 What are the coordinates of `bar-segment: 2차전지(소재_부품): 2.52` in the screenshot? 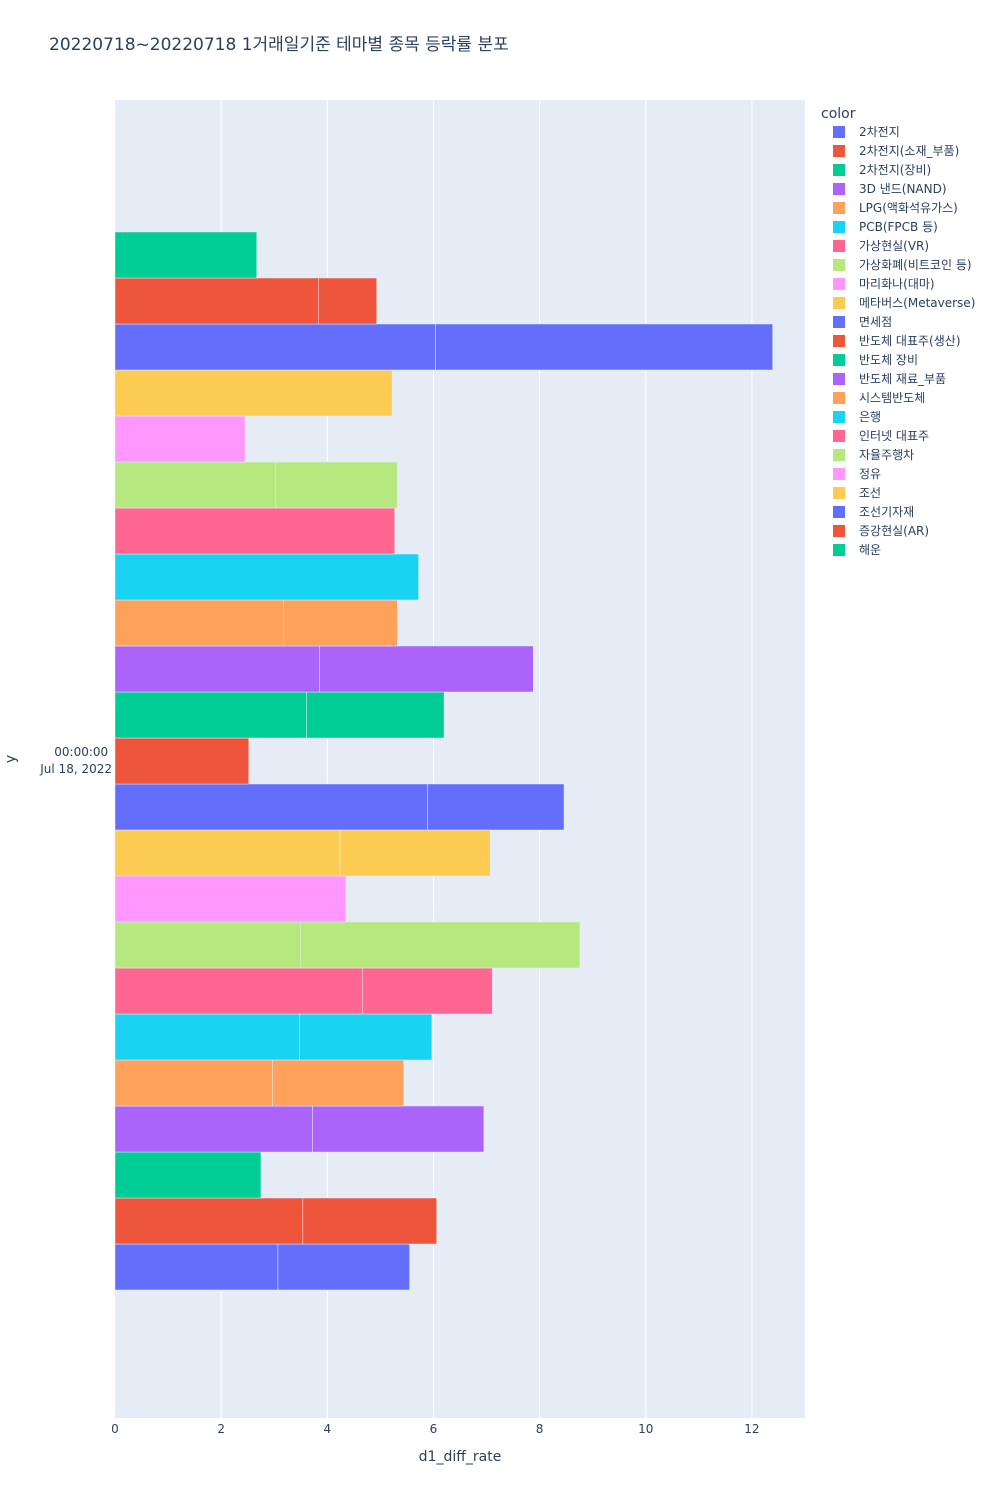 It's located at (369, 1221).